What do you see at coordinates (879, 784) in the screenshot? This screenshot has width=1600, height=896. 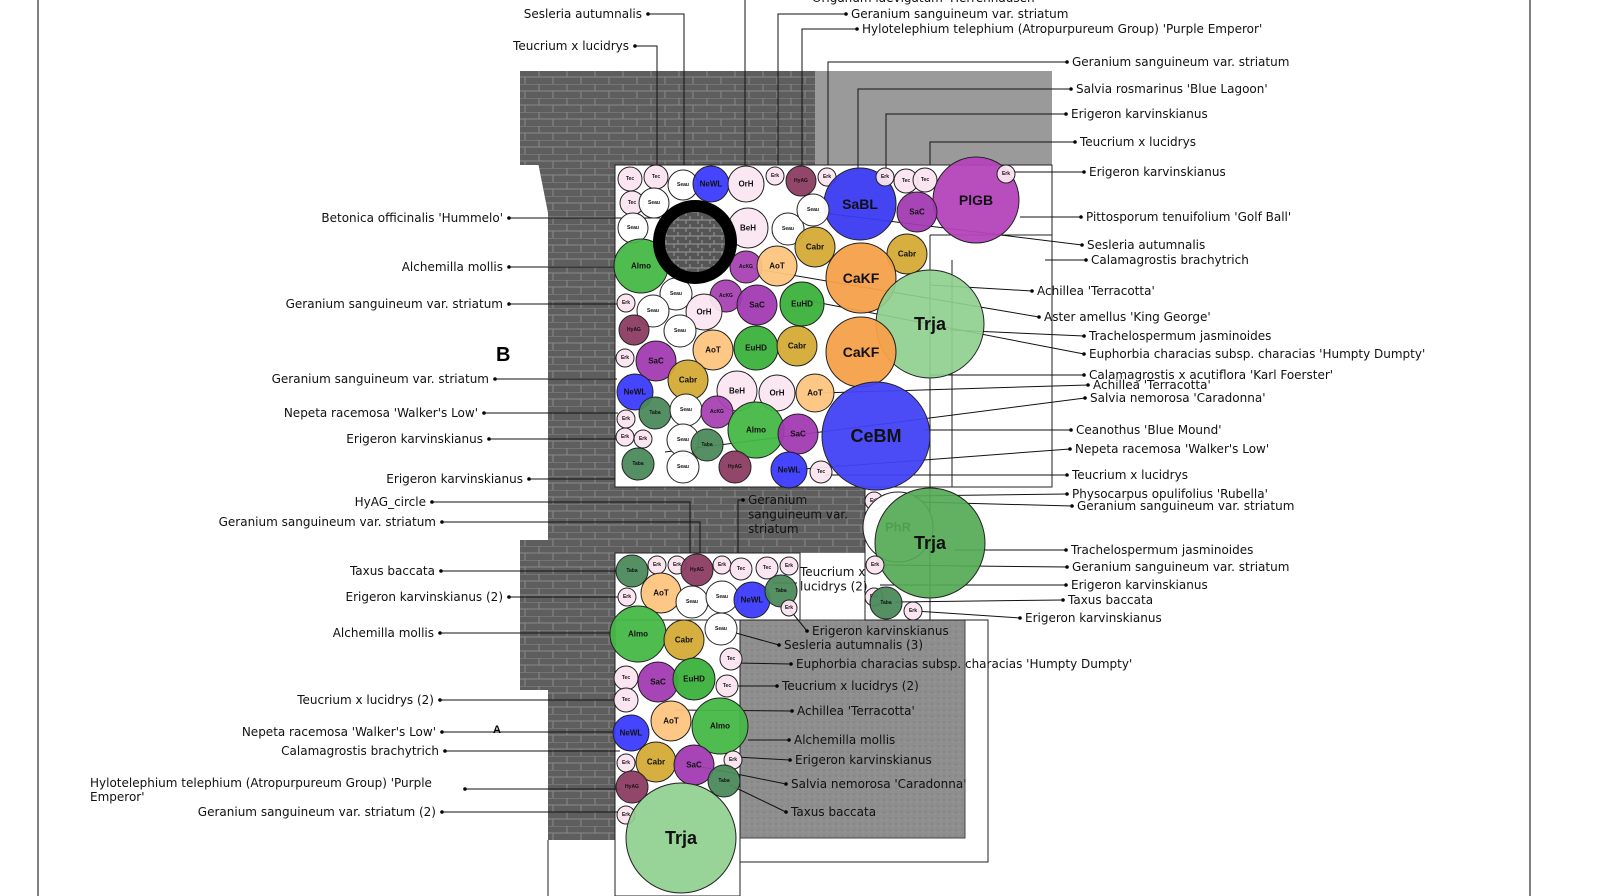 I see `label-right: Salvia nemorosa 'Caradonna'` at bounding box center [879, 784].